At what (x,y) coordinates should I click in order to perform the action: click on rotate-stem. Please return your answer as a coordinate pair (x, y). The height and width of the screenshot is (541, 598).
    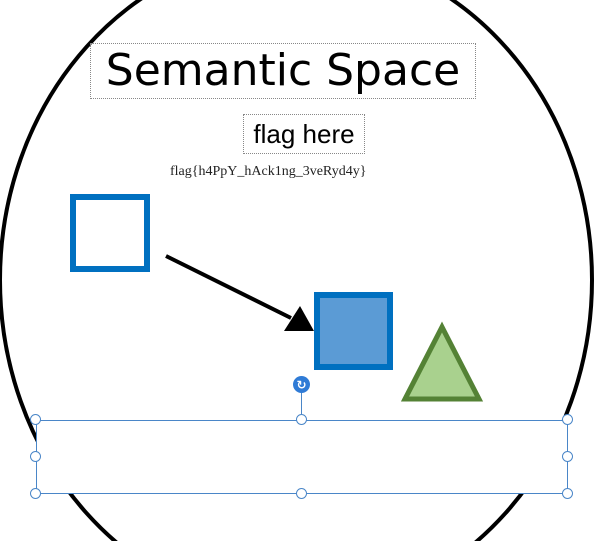
    Looking at the image, I should click on (301, 405).